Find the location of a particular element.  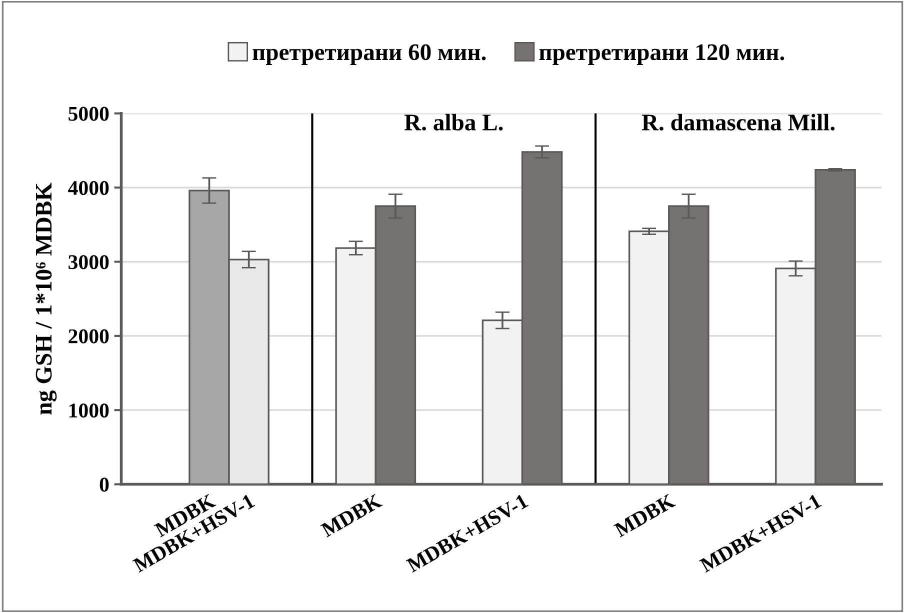

legend-label: претретирани 120 мин. is located at coordinates (661, 54).